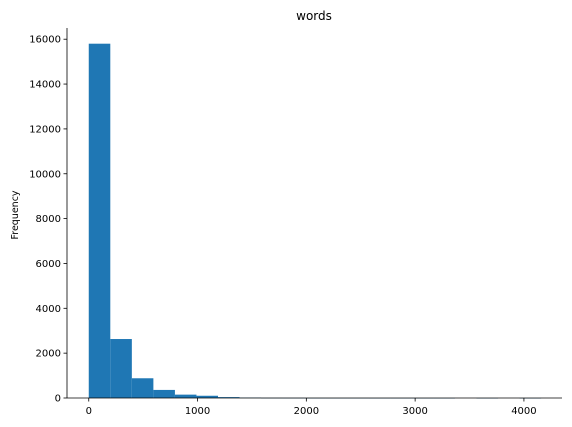 The height and width of the screenshot is (427, 572). I want to click on x-tick-label: 3000, so click(414, 411).